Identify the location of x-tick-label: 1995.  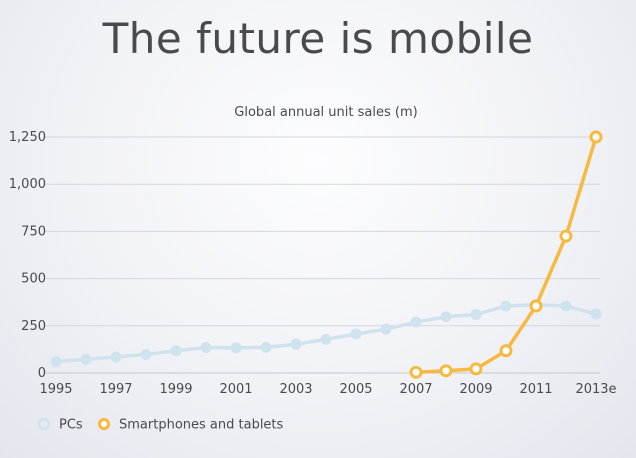
(55, 389).